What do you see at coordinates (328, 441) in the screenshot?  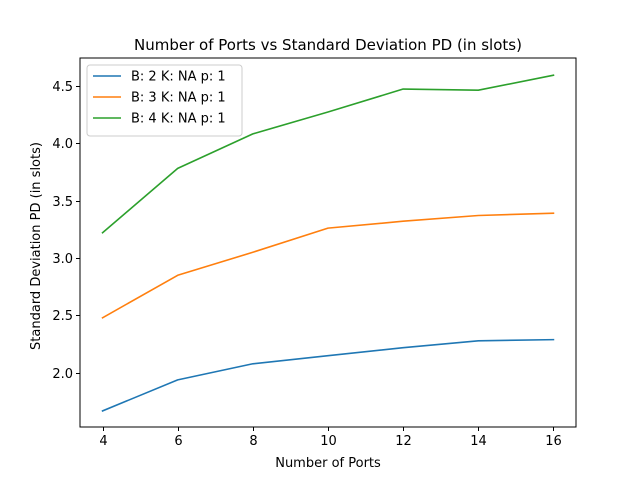 I see `x-tick-label: 10` at bounding box center [328, 441].